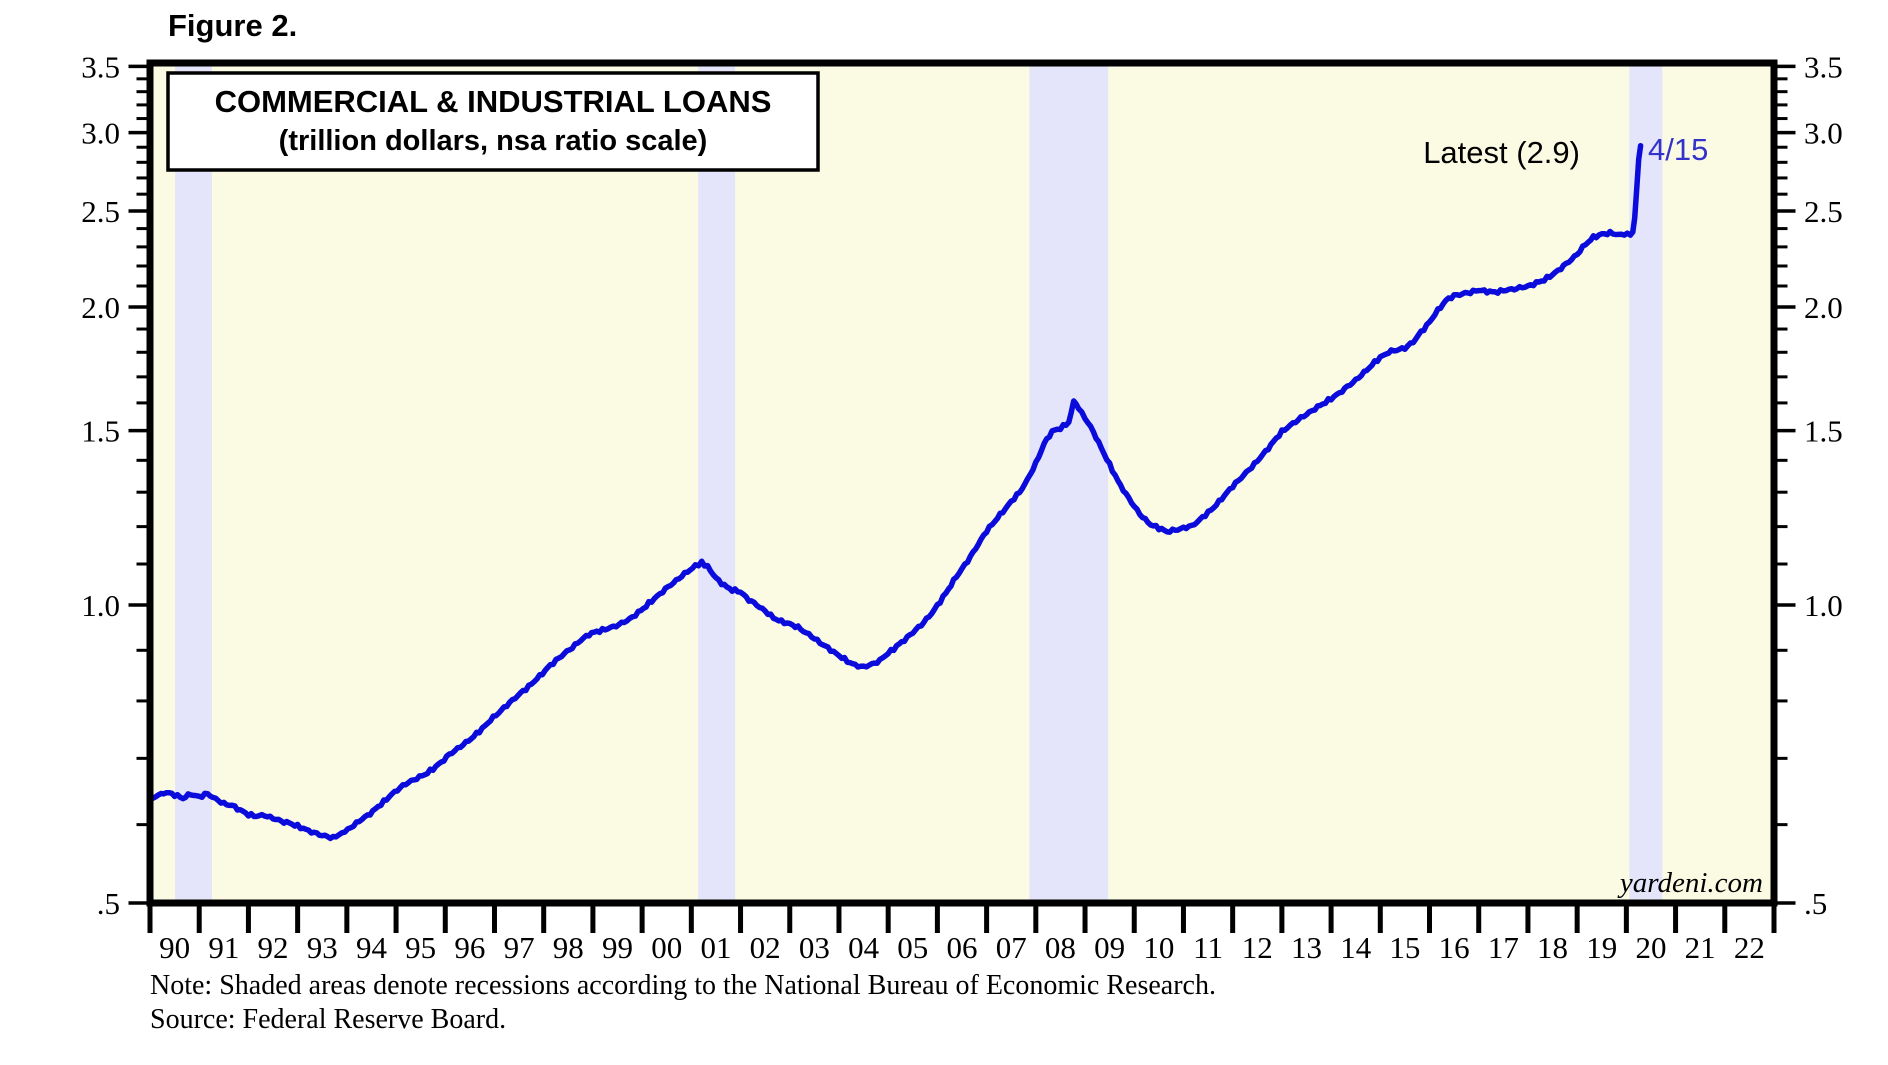  I want to click on figure-number-label: Figure 2., so click(233, 25).